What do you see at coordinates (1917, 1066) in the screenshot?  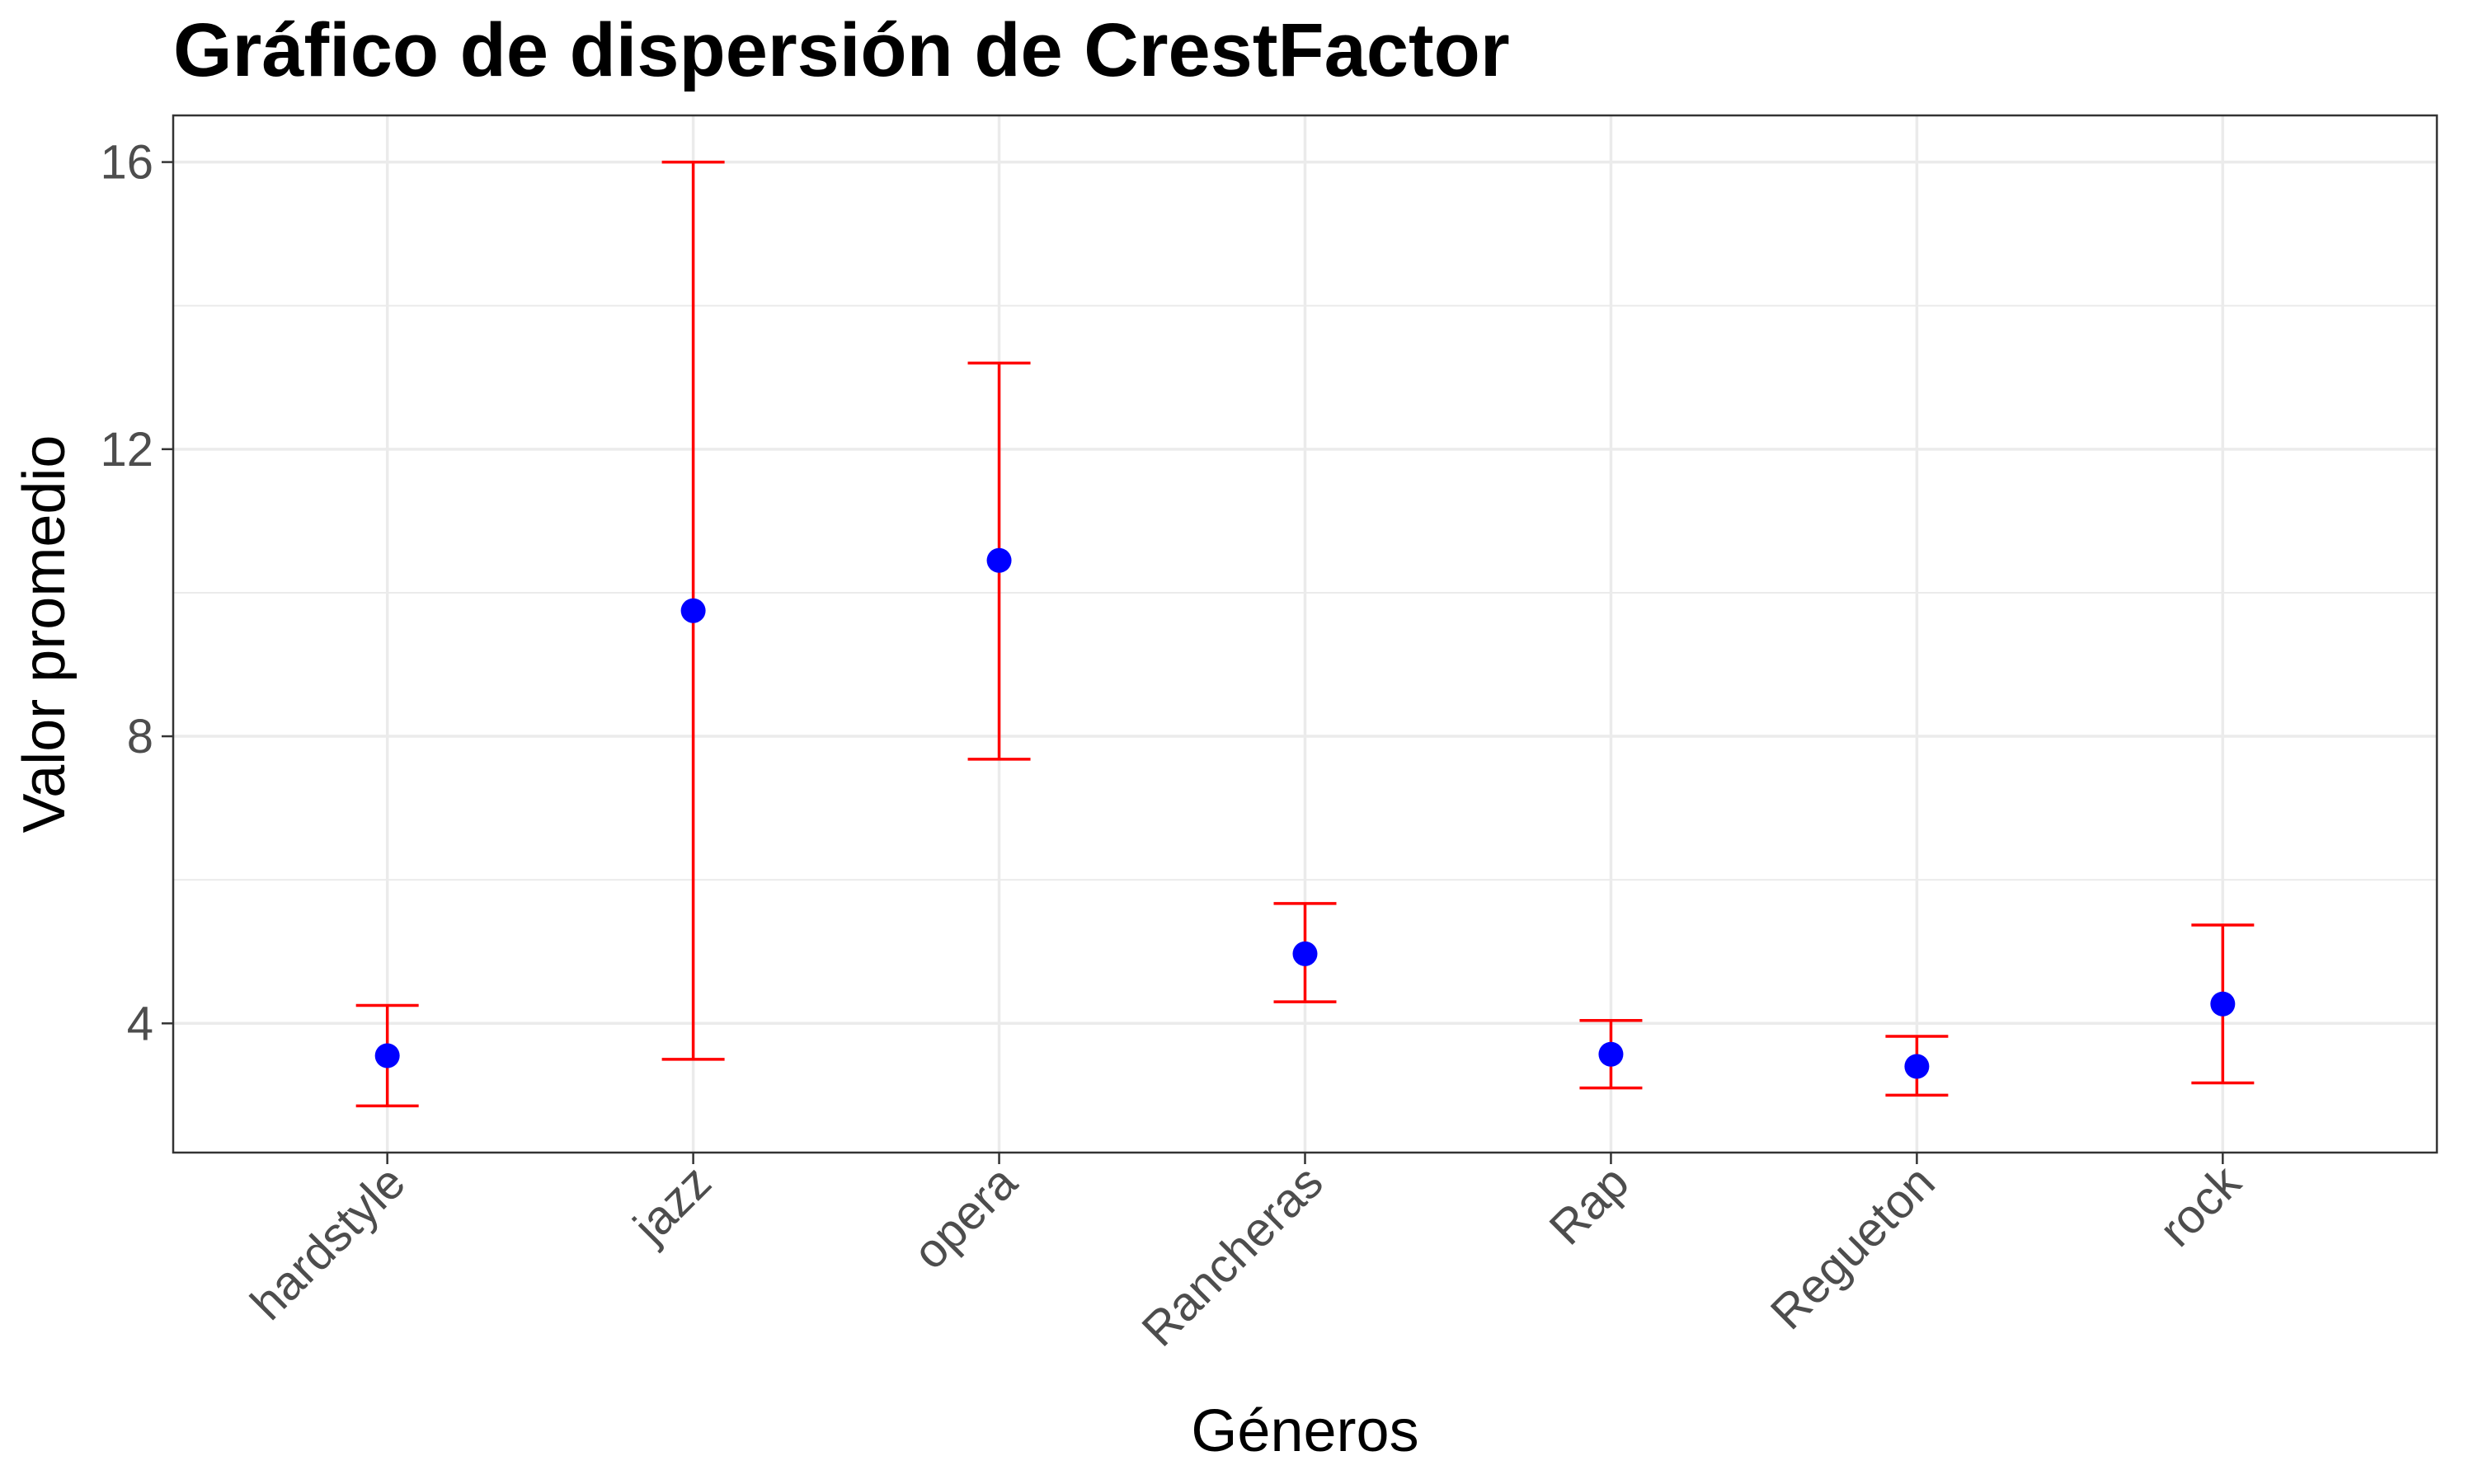 I see `data-point-Regueton` at bounding box center [1917, 1066].